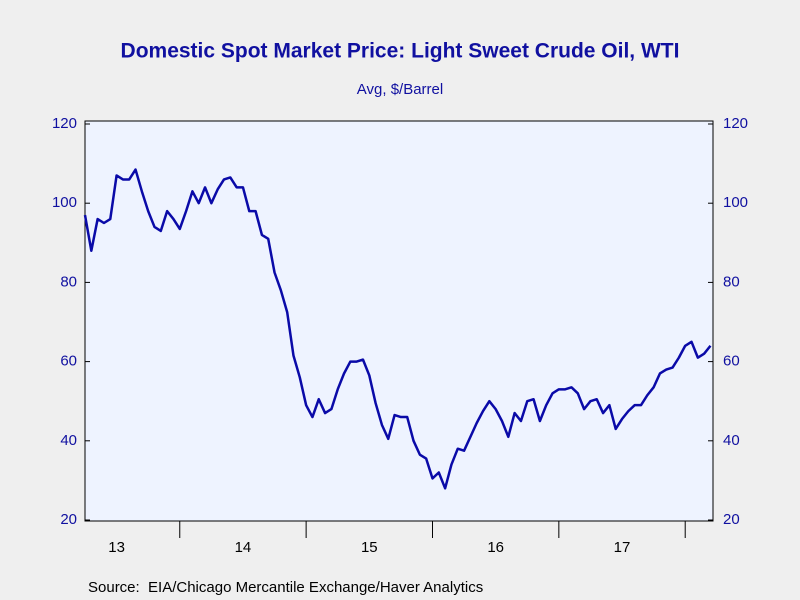 This screenshot has height=600, width=800. I want to click on y-tick-label: 120, so click(64, 123).